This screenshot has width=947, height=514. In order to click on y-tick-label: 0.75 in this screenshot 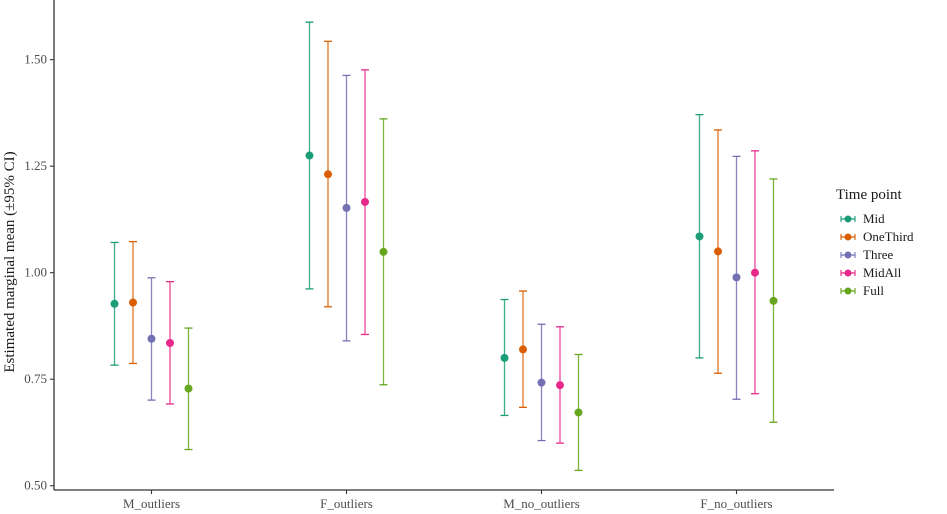, I will do `click(35, 378)`.